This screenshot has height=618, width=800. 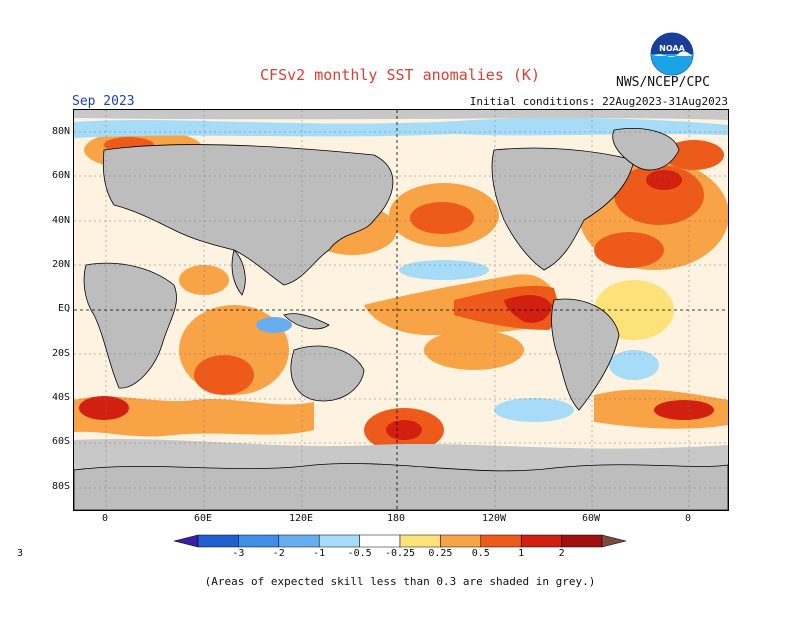 I want to click on colorbar, so click(x=400, y=541).